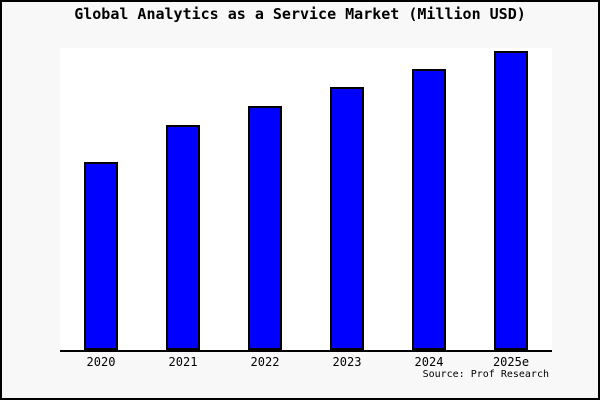  I want to click on bar-2021, so click(183, 237).